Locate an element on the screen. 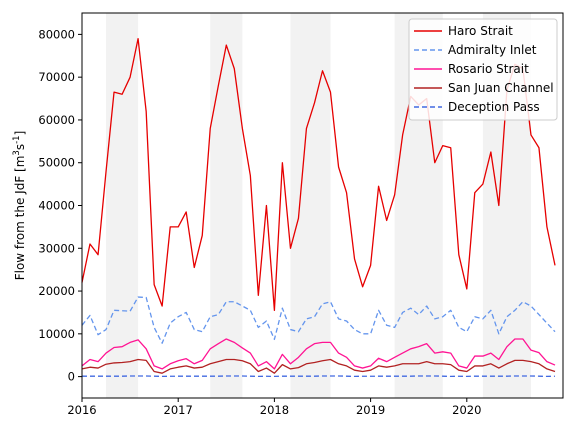  y-axis-label: Flow from the JdF [m3s-1] is located at coordinates (19, 206).